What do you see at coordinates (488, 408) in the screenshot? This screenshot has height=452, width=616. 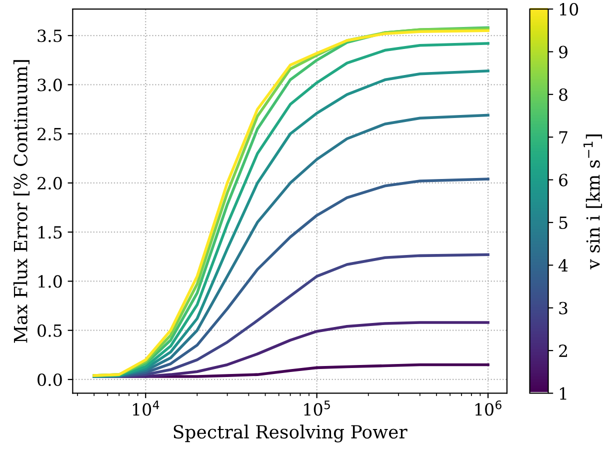 I see `x-tick-label: 10$^{6}$` at bounding box center [488, 408].